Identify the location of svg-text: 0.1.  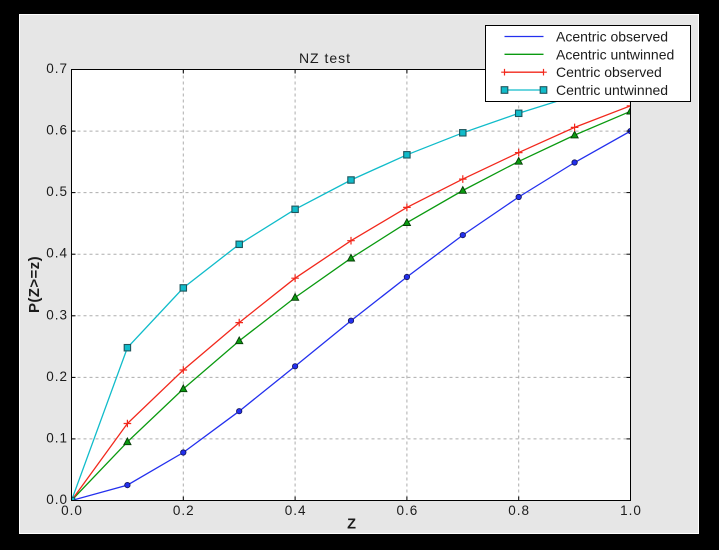
(57, 437).